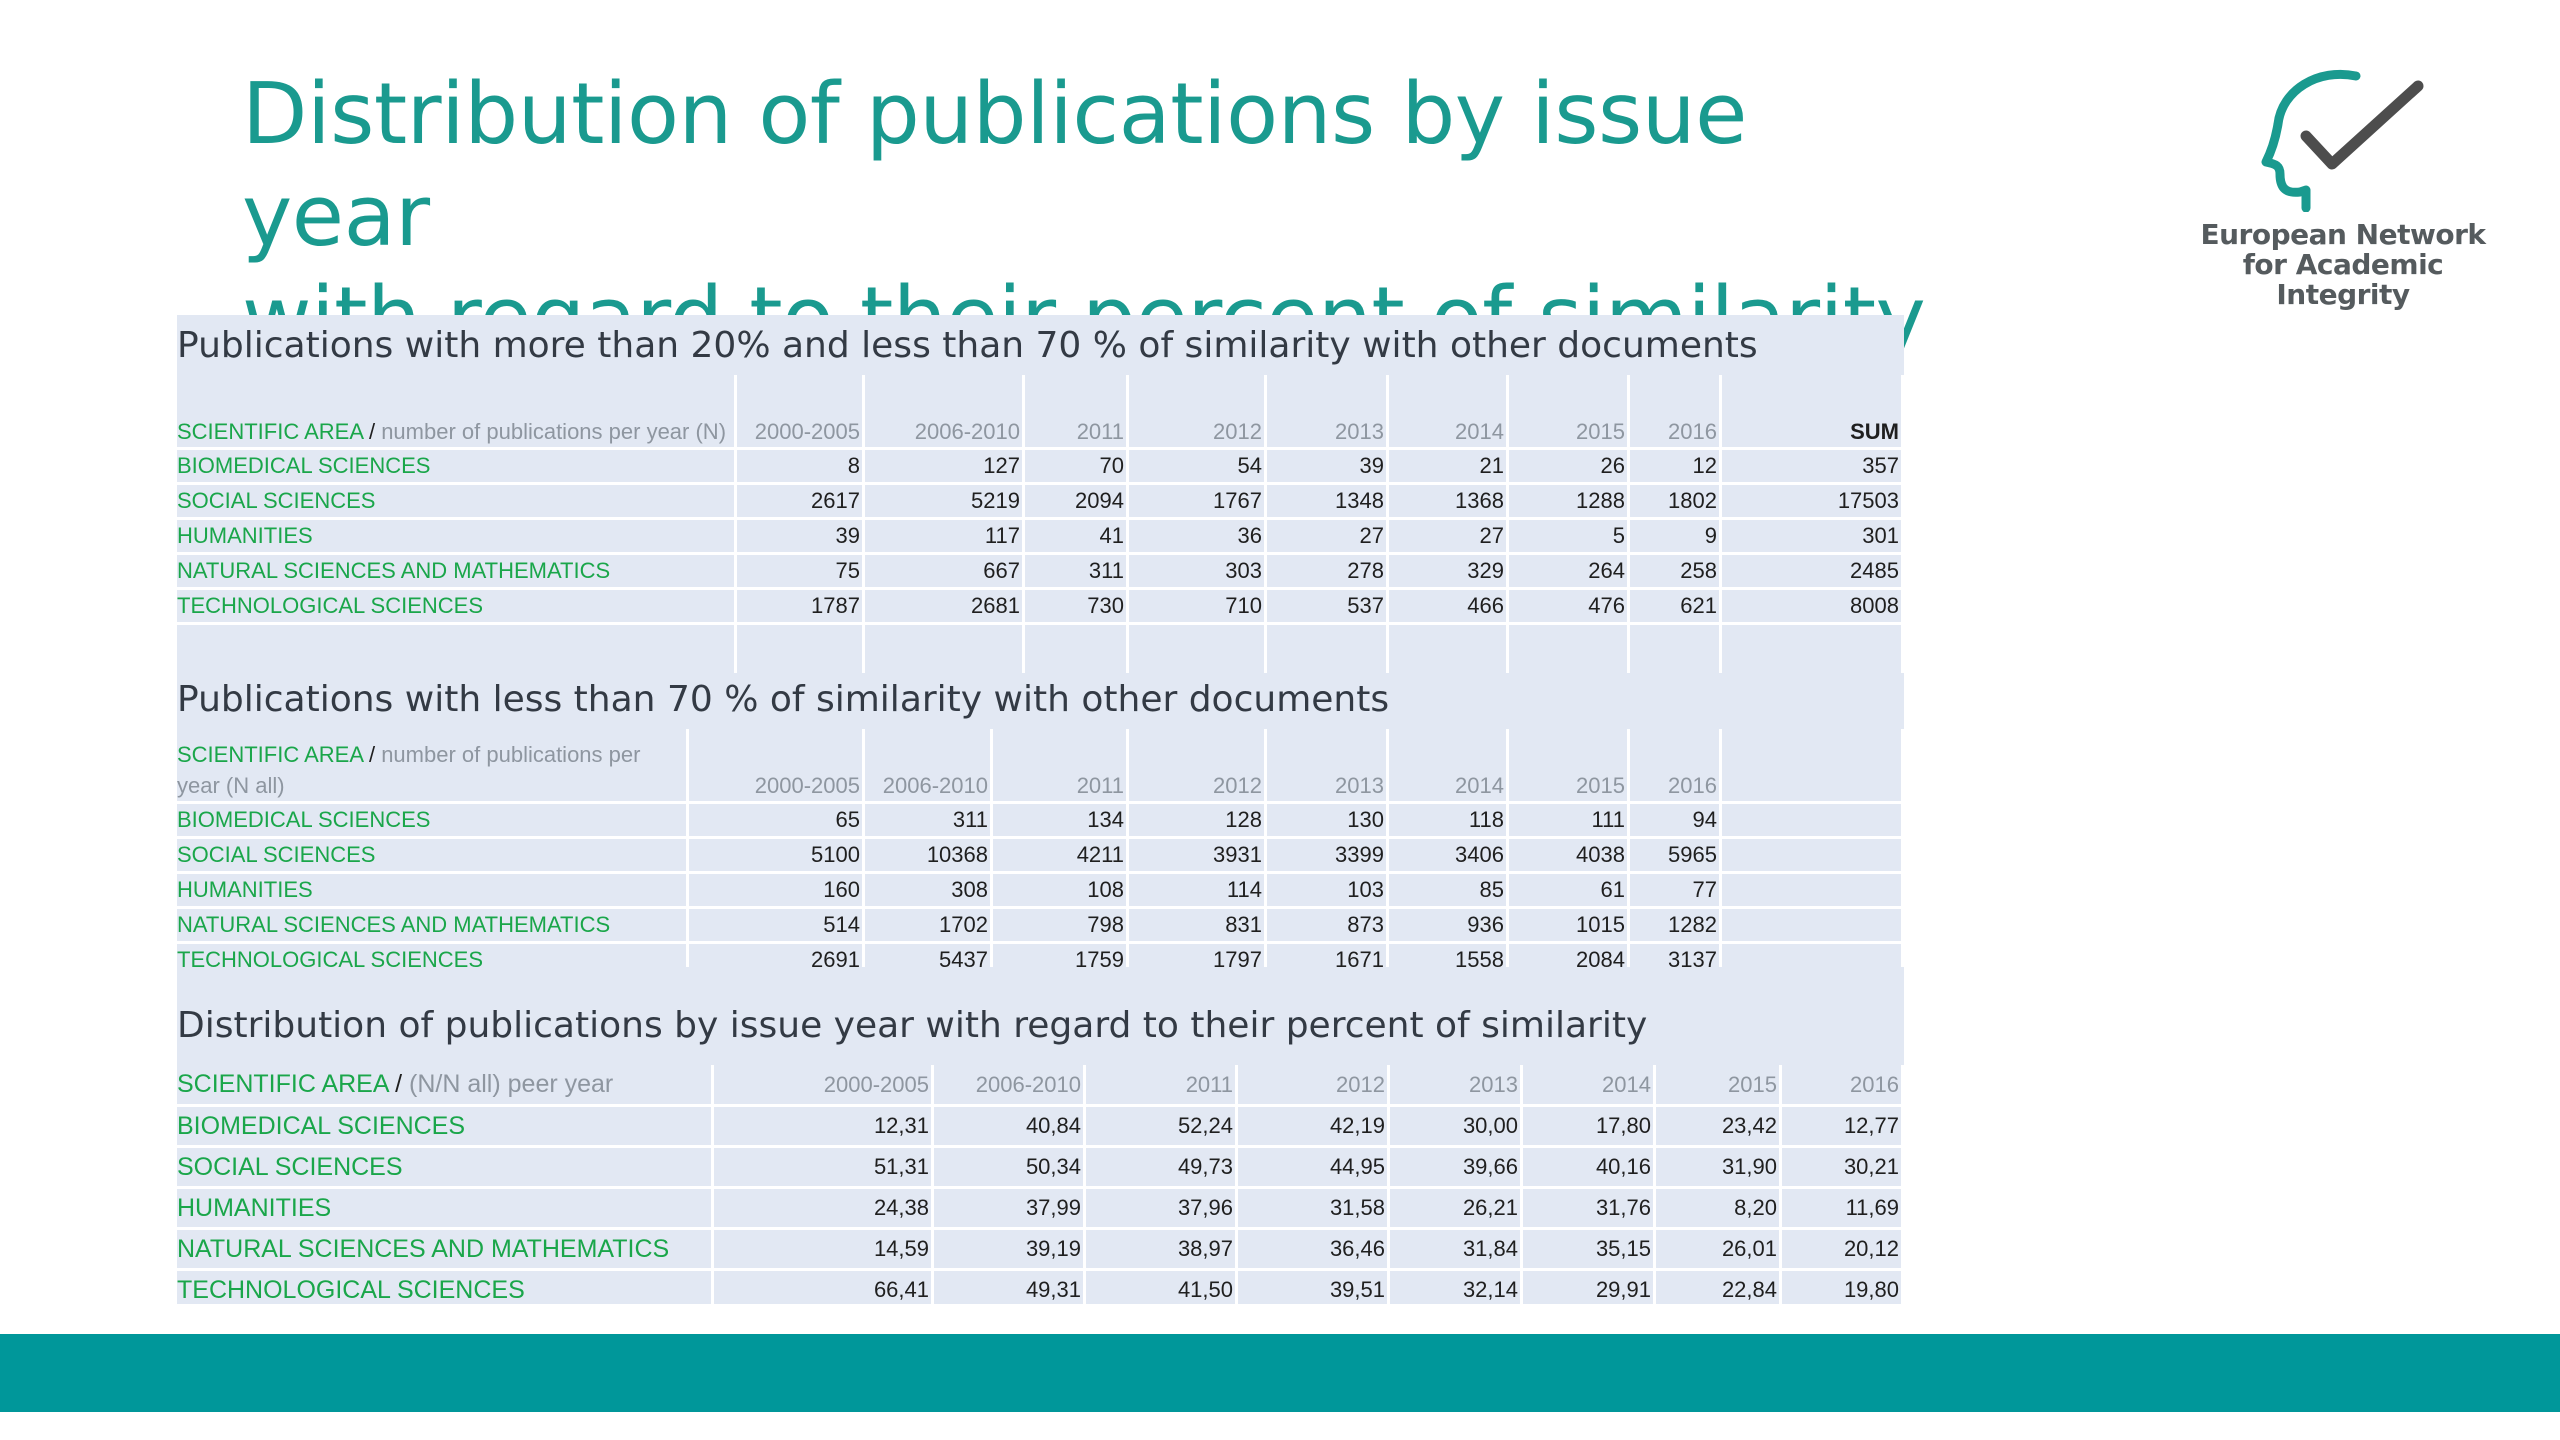 This screenshot has height=1440, width=2560. What do you see at coordinates (824, 1291) in the screenshot?
I see `value-cell: 66,41` at bounding box center [824, 1291].